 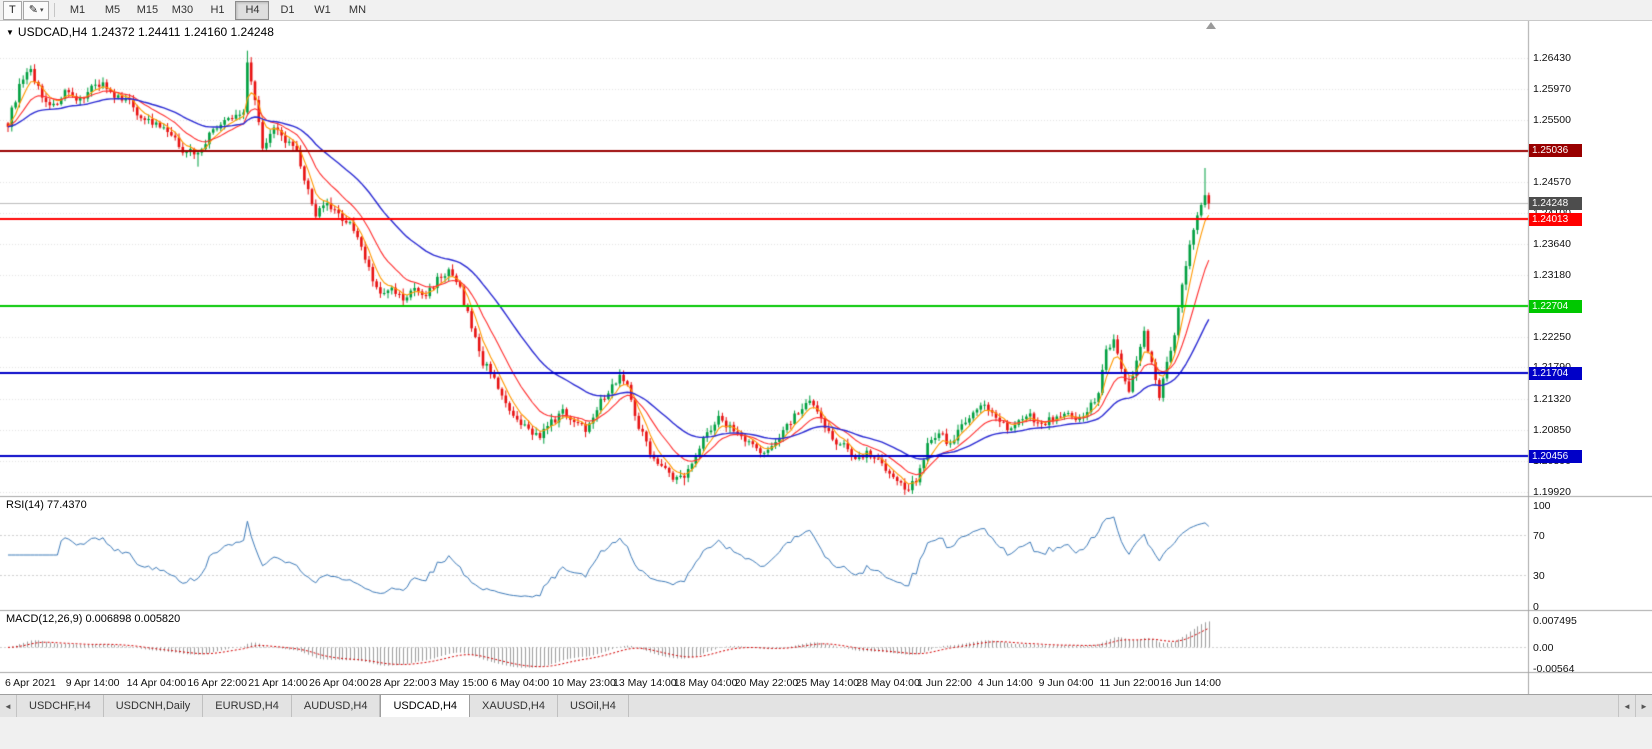 What do you see at coordinates (357, 9) in the screenshot?
I see `timeframe-button-mn: MN` at bounding box center [357, 9].